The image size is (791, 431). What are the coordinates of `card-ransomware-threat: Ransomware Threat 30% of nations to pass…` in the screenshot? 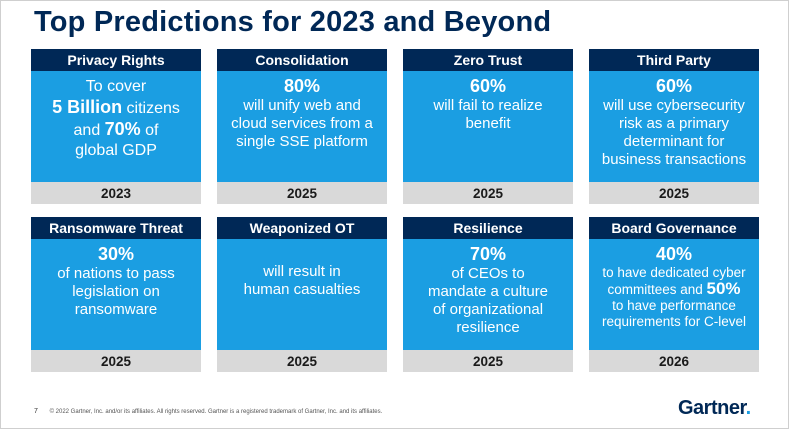 It's located at (116, 294).